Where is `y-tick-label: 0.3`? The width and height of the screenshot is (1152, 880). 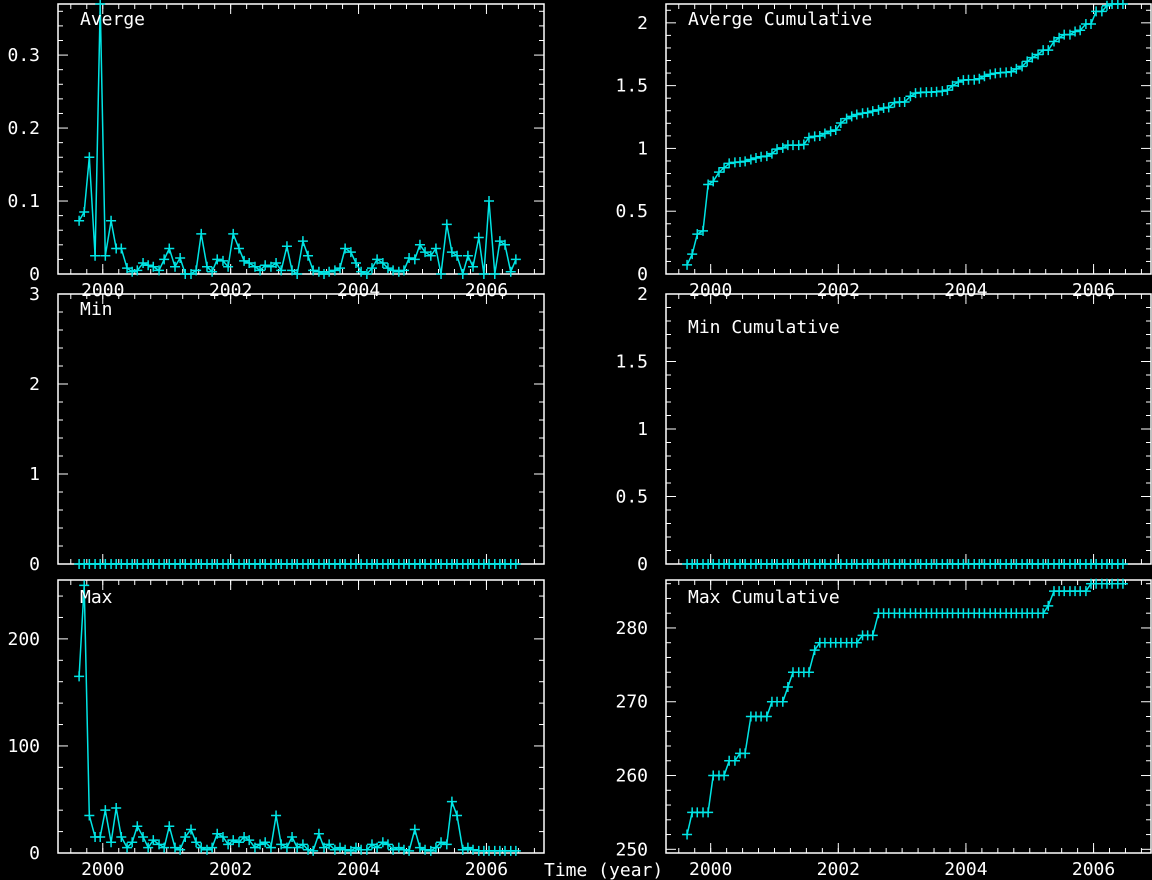
y-tick-label: 0.3 is located at coordinates (23, 55).